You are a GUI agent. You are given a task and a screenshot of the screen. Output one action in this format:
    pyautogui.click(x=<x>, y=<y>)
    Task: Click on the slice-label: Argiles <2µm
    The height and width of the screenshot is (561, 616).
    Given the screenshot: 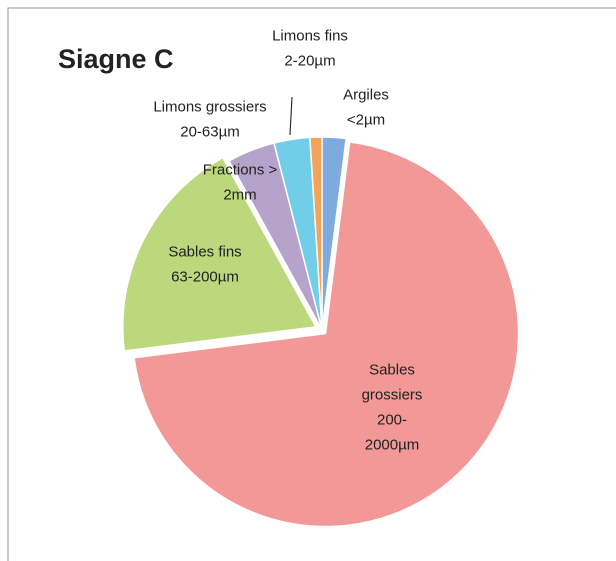 What is the action you would take?
    pyautogui.click(x=366, y=107)
    